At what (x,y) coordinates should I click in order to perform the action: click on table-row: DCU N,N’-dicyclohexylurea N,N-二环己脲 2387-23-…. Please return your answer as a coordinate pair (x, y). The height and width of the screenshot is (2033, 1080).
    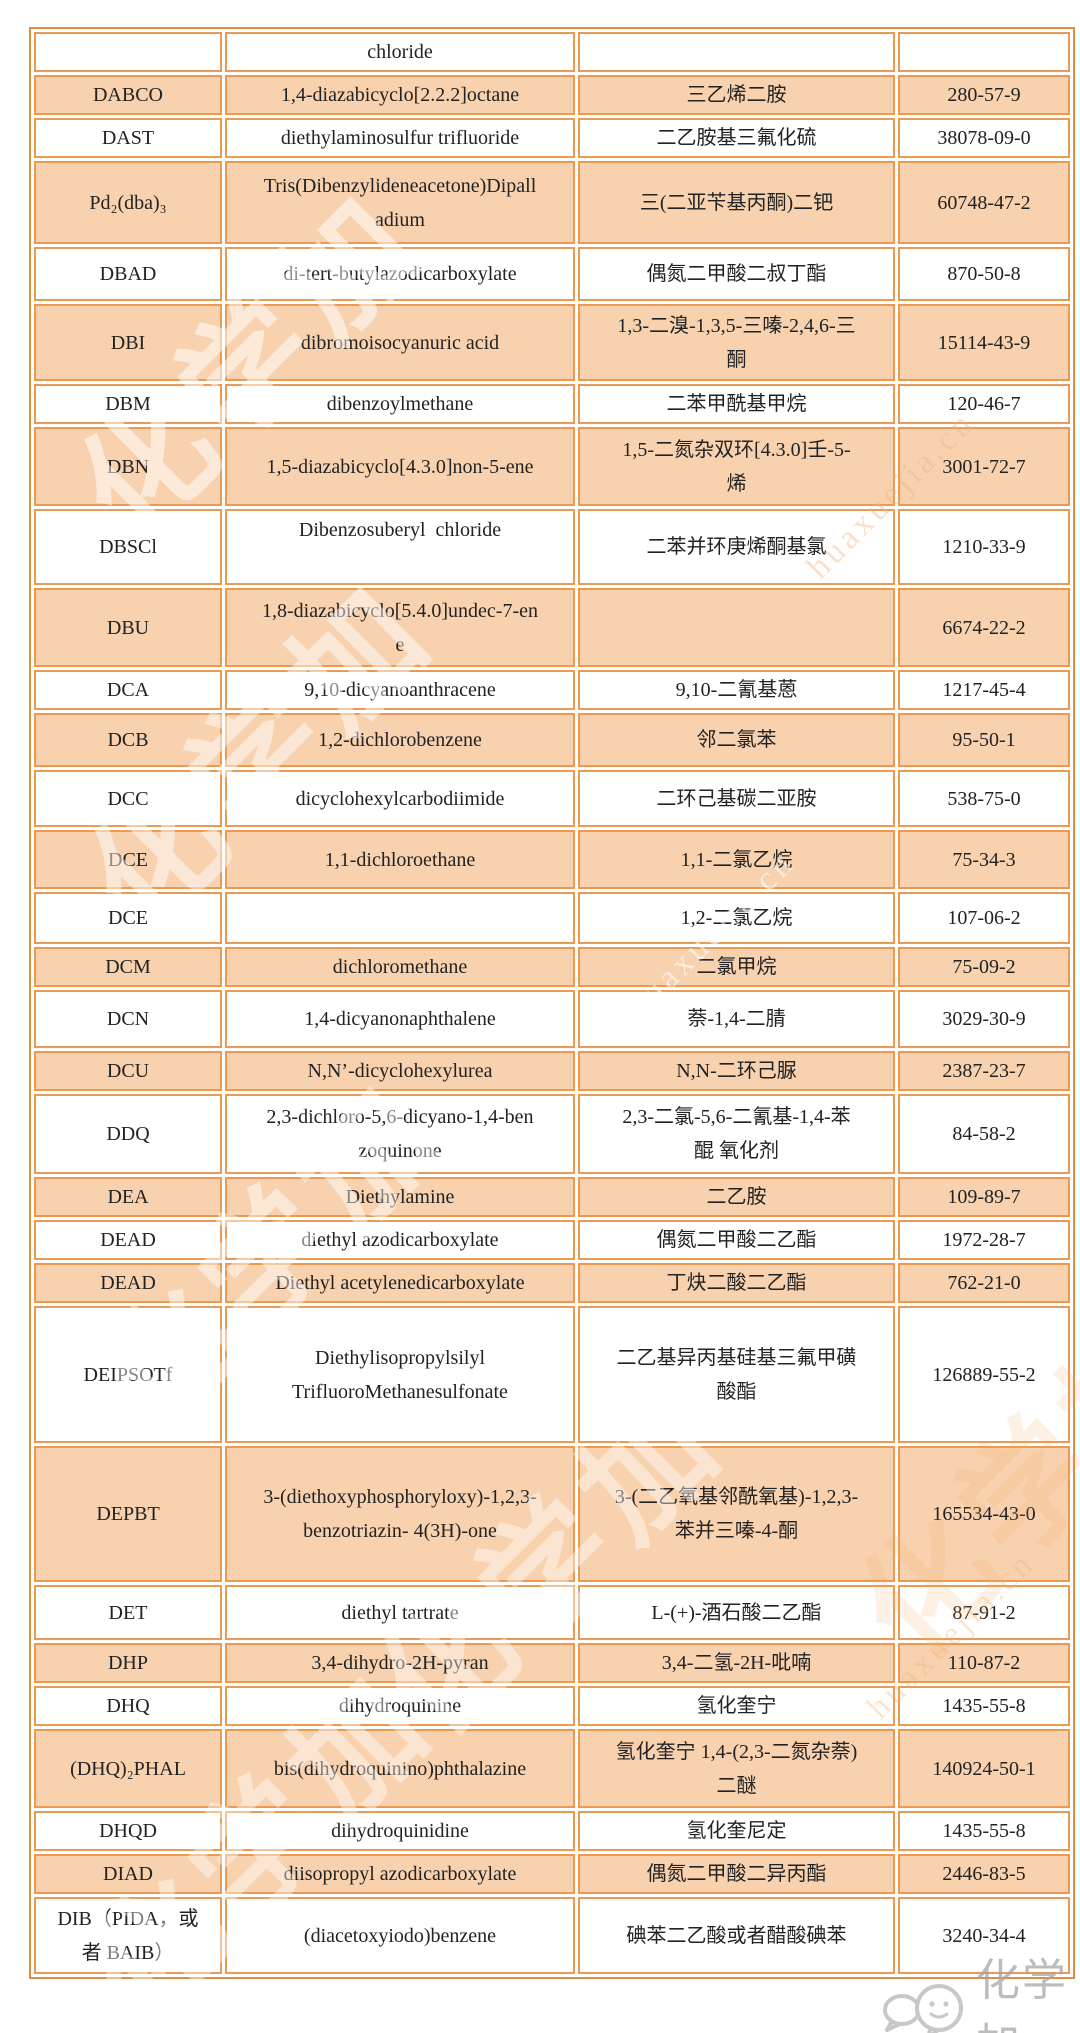
    Looking at the image, I should click on (552, 1071).